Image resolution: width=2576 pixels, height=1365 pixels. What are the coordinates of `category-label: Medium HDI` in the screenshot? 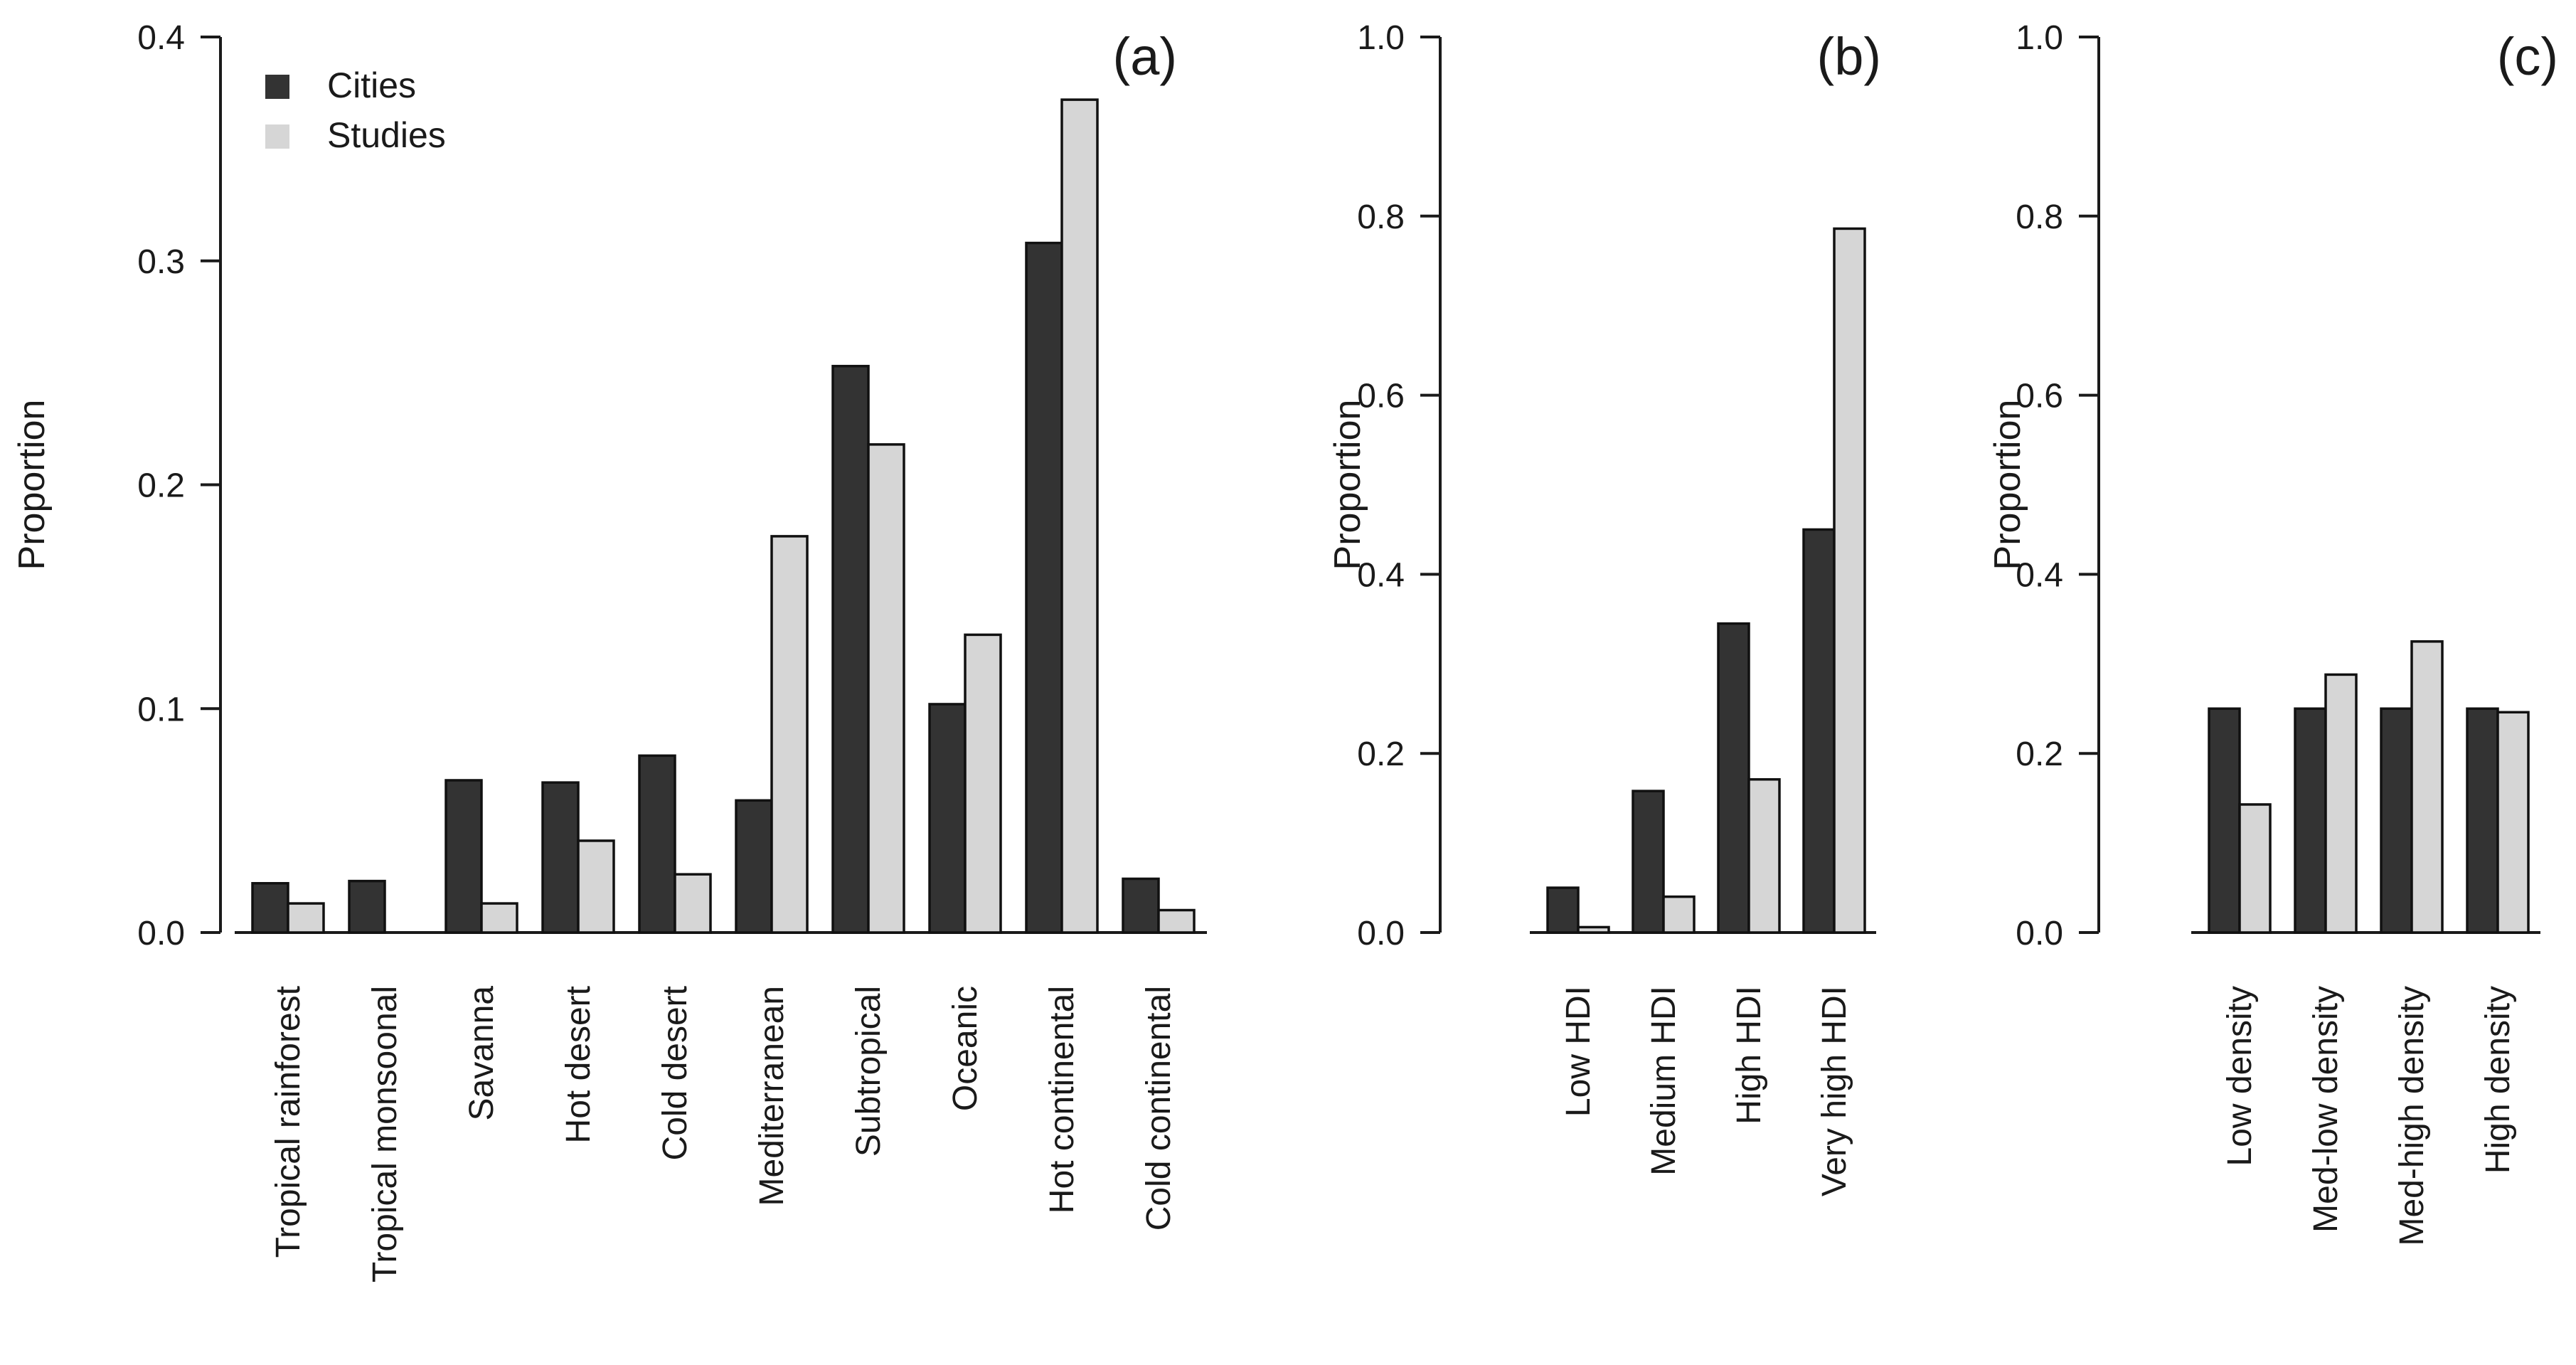 It's located at (1664, 1081).